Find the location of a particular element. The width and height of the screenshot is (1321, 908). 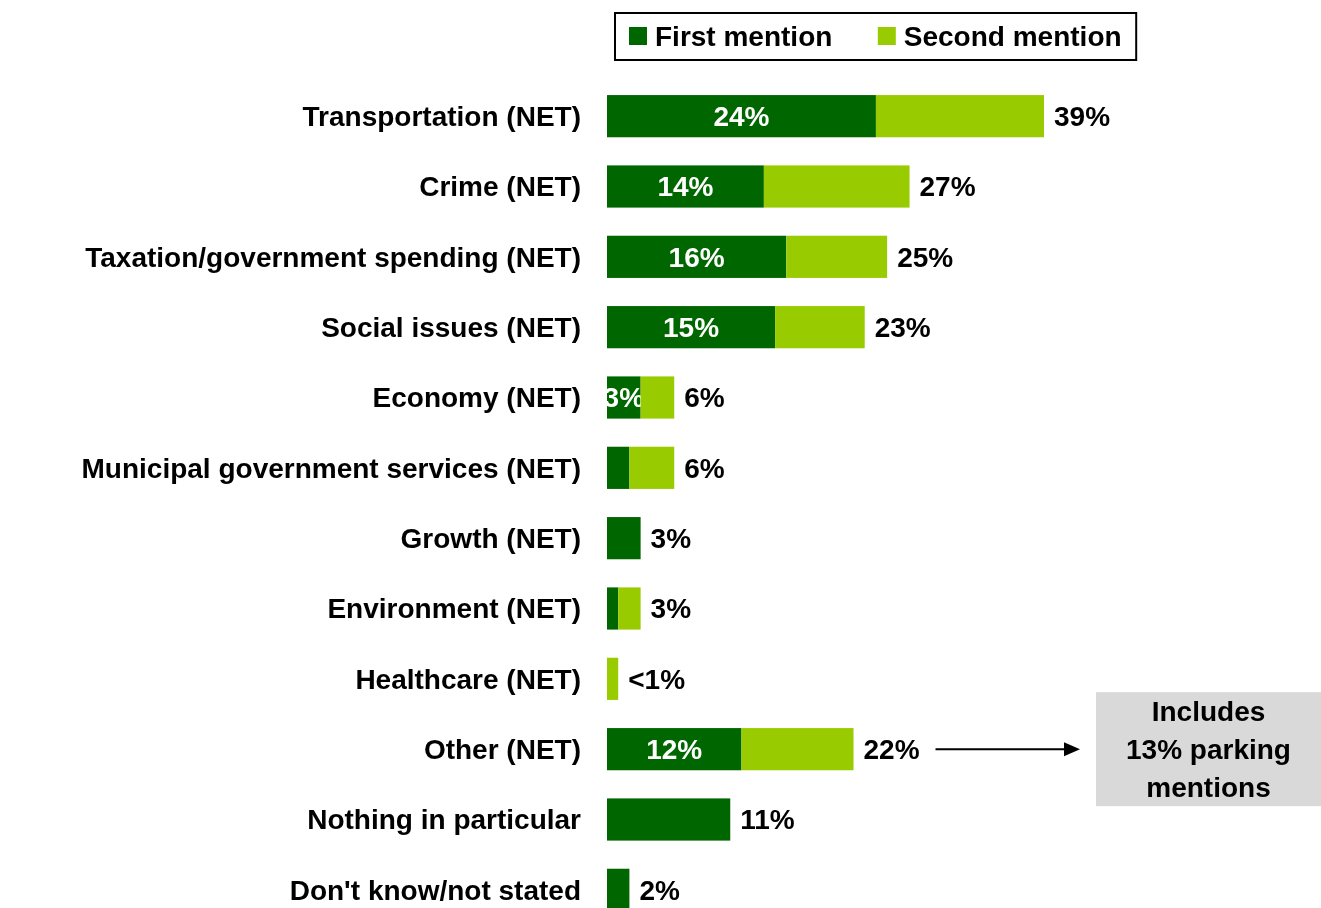

data-label: 12% is located at coordinates (674, 749).